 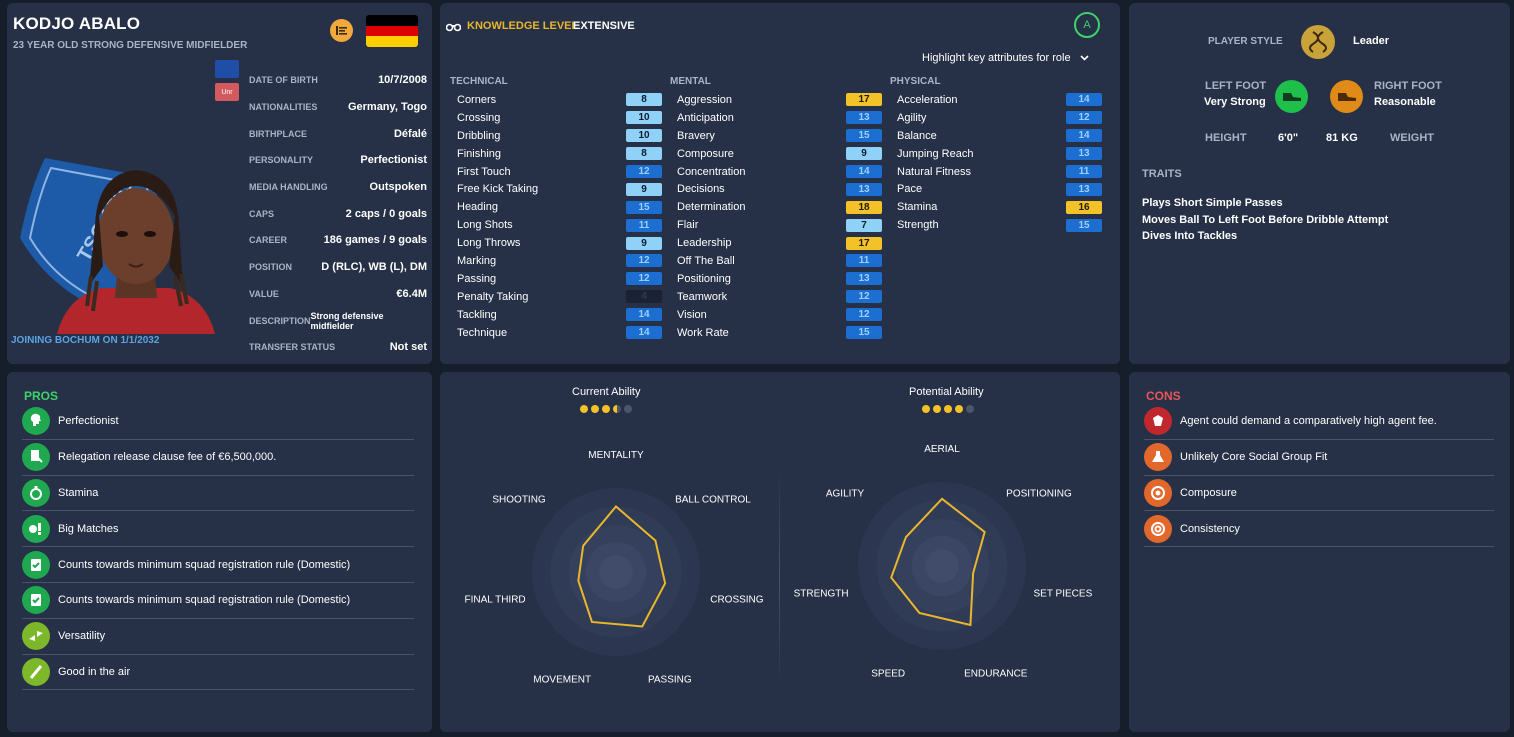 What do you see at coordinates (1319, 458) in the screenshot?
I see `cons-item: Unlikely Core Social Group Fit` at bounding box center [1319, 458].